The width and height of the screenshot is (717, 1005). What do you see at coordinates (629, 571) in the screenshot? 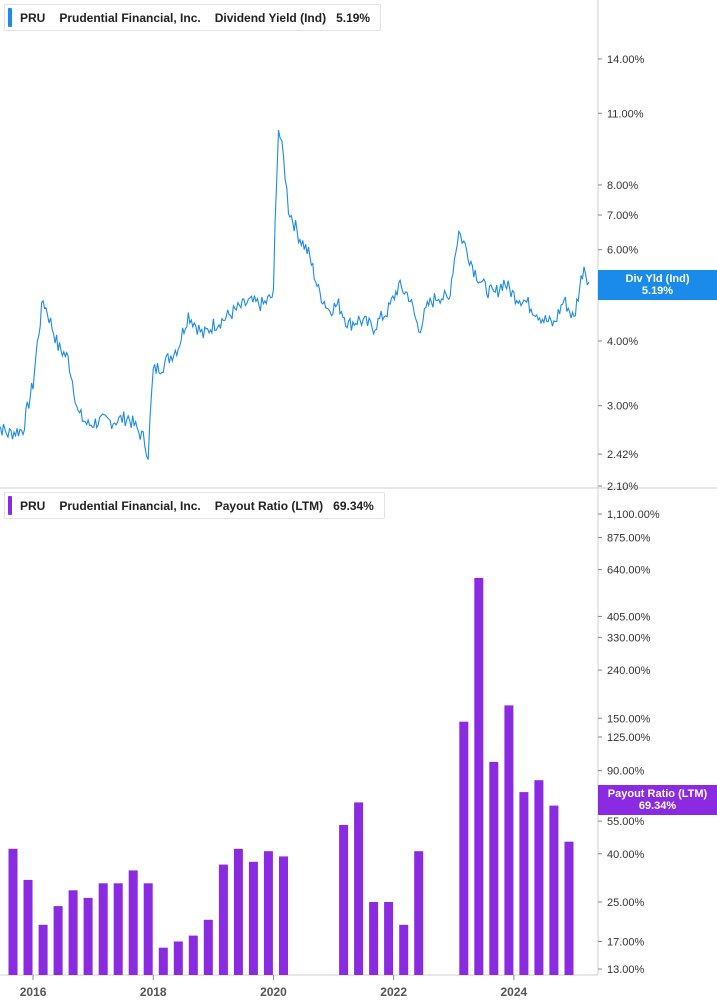
I see `y-tick-label: 640.00%` at bounding box center [629, 571].